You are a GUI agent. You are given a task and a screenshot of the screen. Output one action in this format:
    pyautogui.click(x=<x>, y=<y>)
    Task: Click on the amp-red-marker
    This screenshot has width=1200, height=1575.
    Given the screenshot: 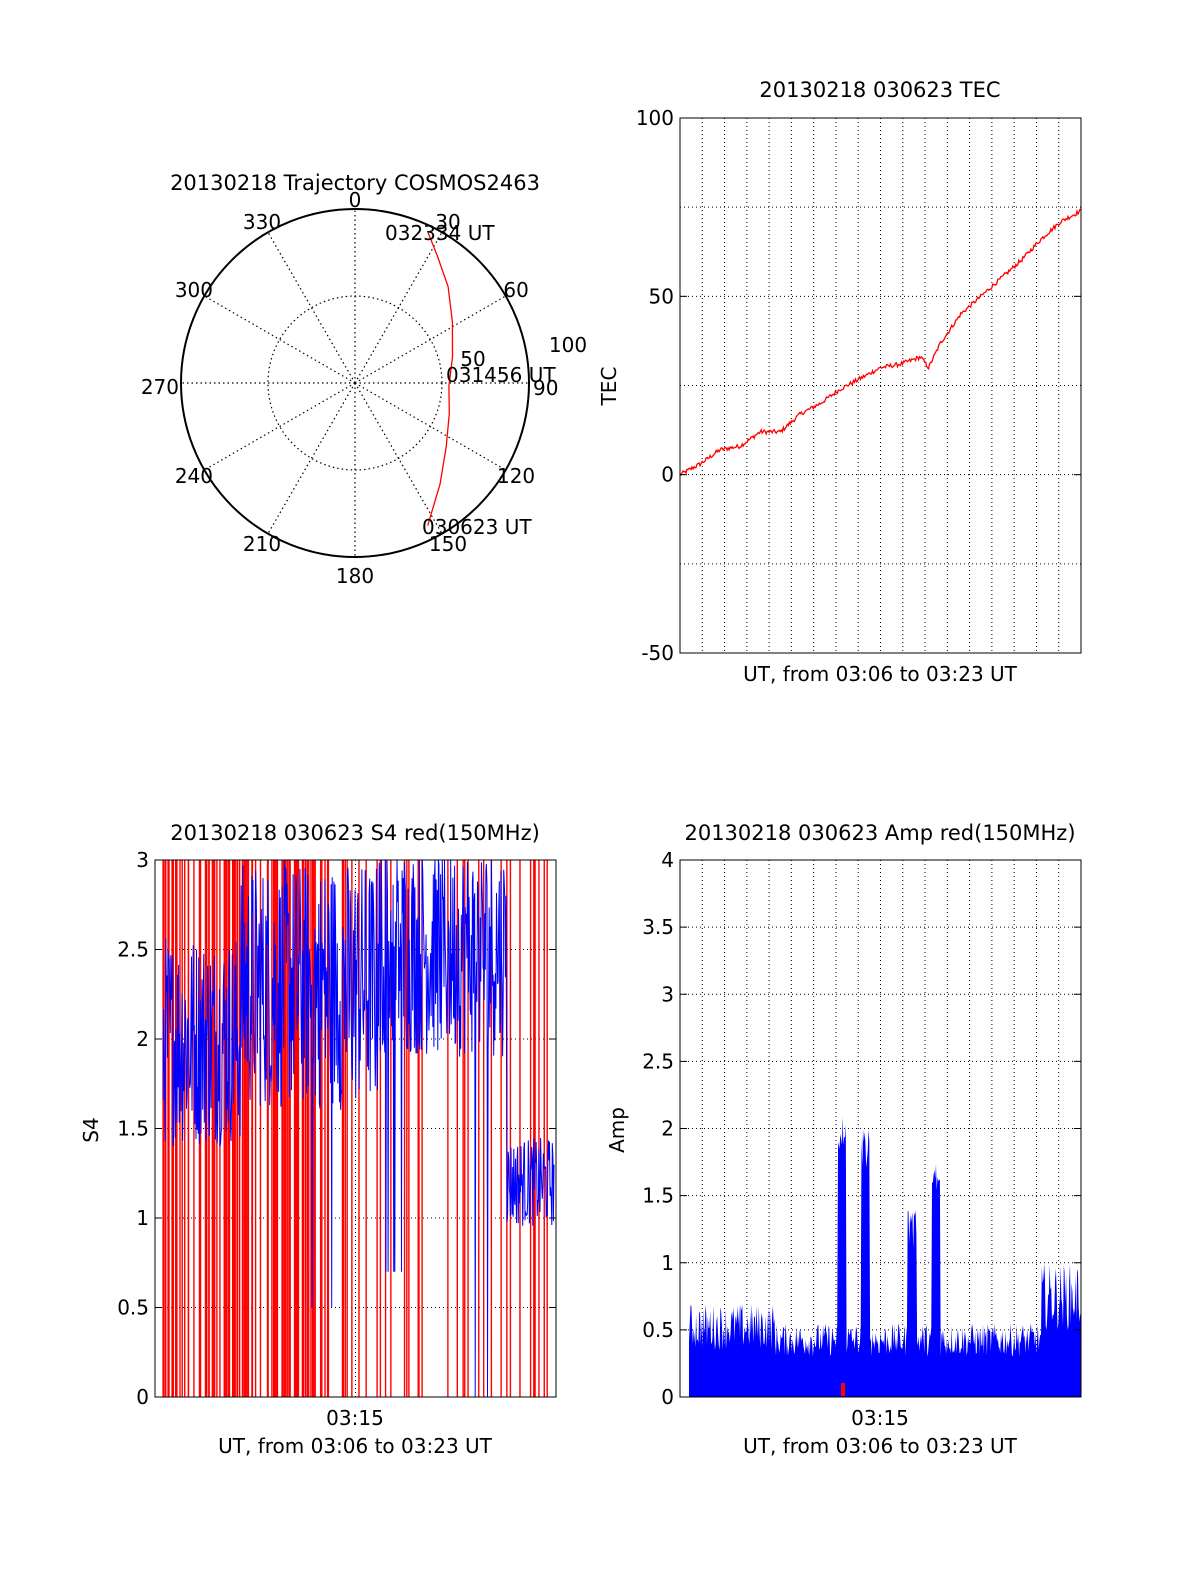 What is the action you would take?
    pyautogui.click(x=843, y=1389)
    